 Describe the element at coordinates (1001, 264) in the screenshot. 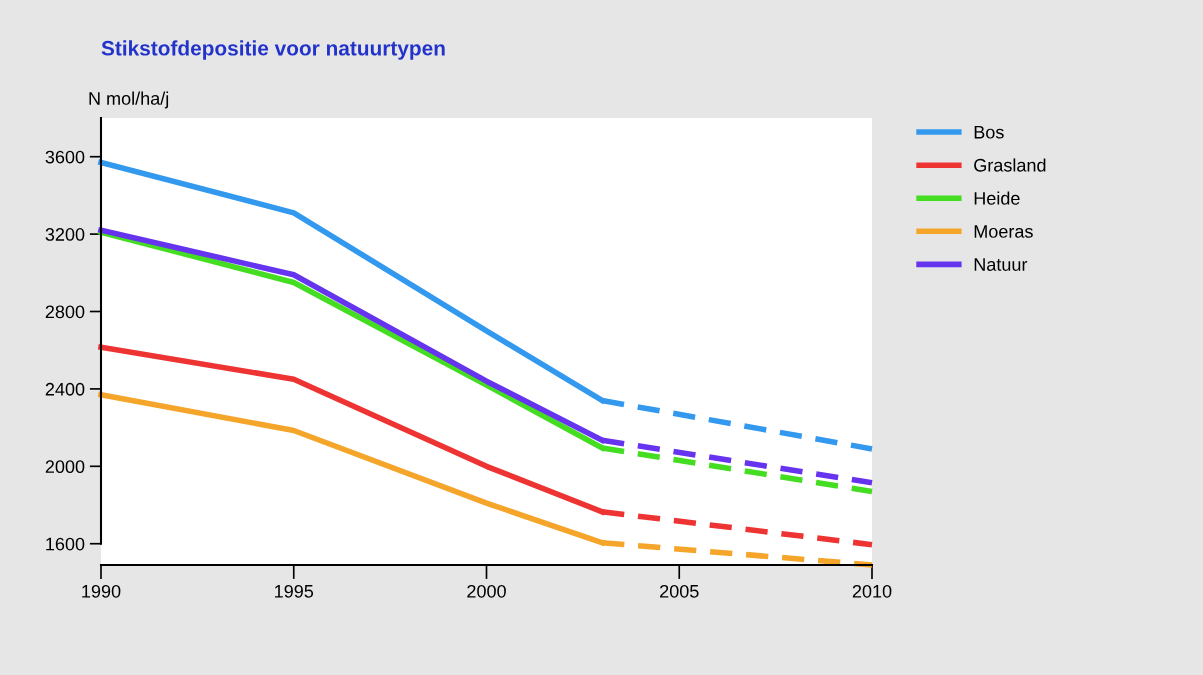

I see `legend-label: Natuur` at that location.